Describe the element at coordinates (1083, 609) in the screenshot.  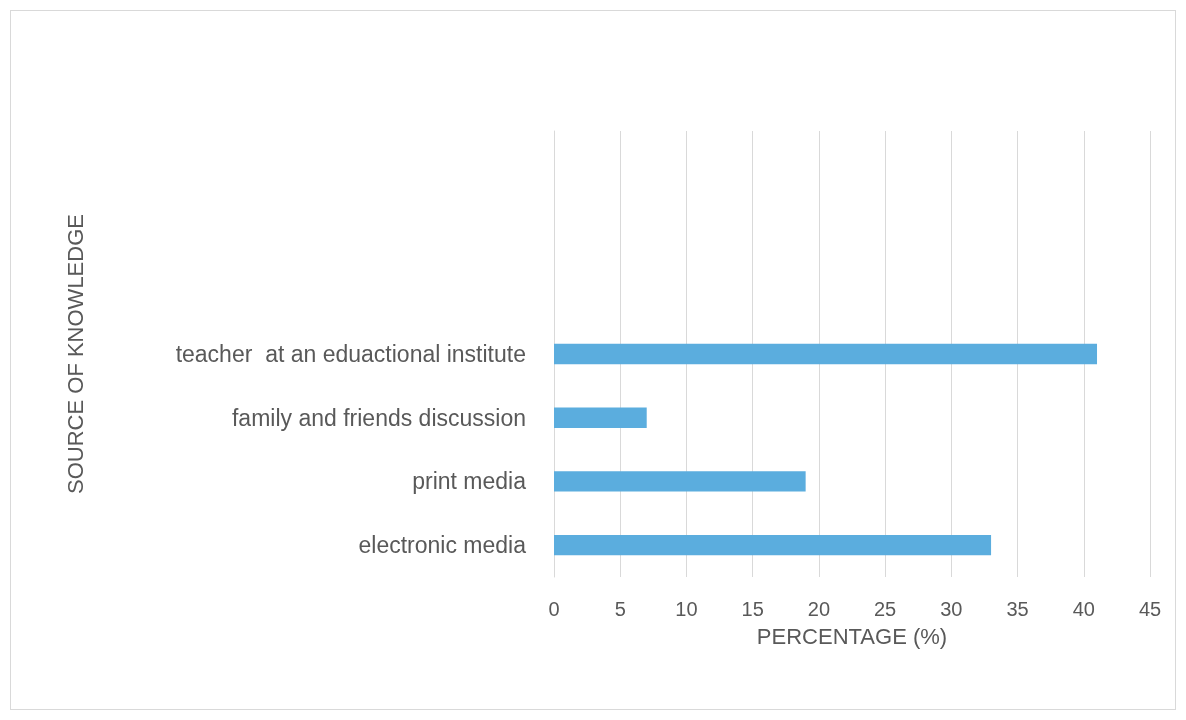
I see `x-tick-label: 40` at that location.